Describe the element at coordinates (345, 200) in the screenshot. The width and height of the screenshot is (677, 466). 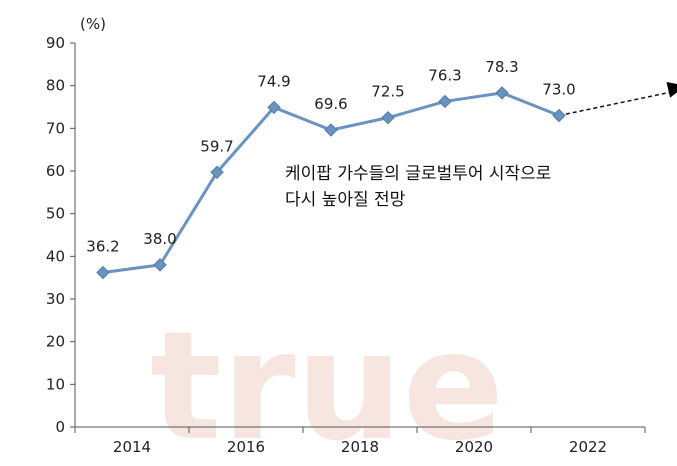
I see `annotation-line-2: 다시 높아질 전망` at that location.